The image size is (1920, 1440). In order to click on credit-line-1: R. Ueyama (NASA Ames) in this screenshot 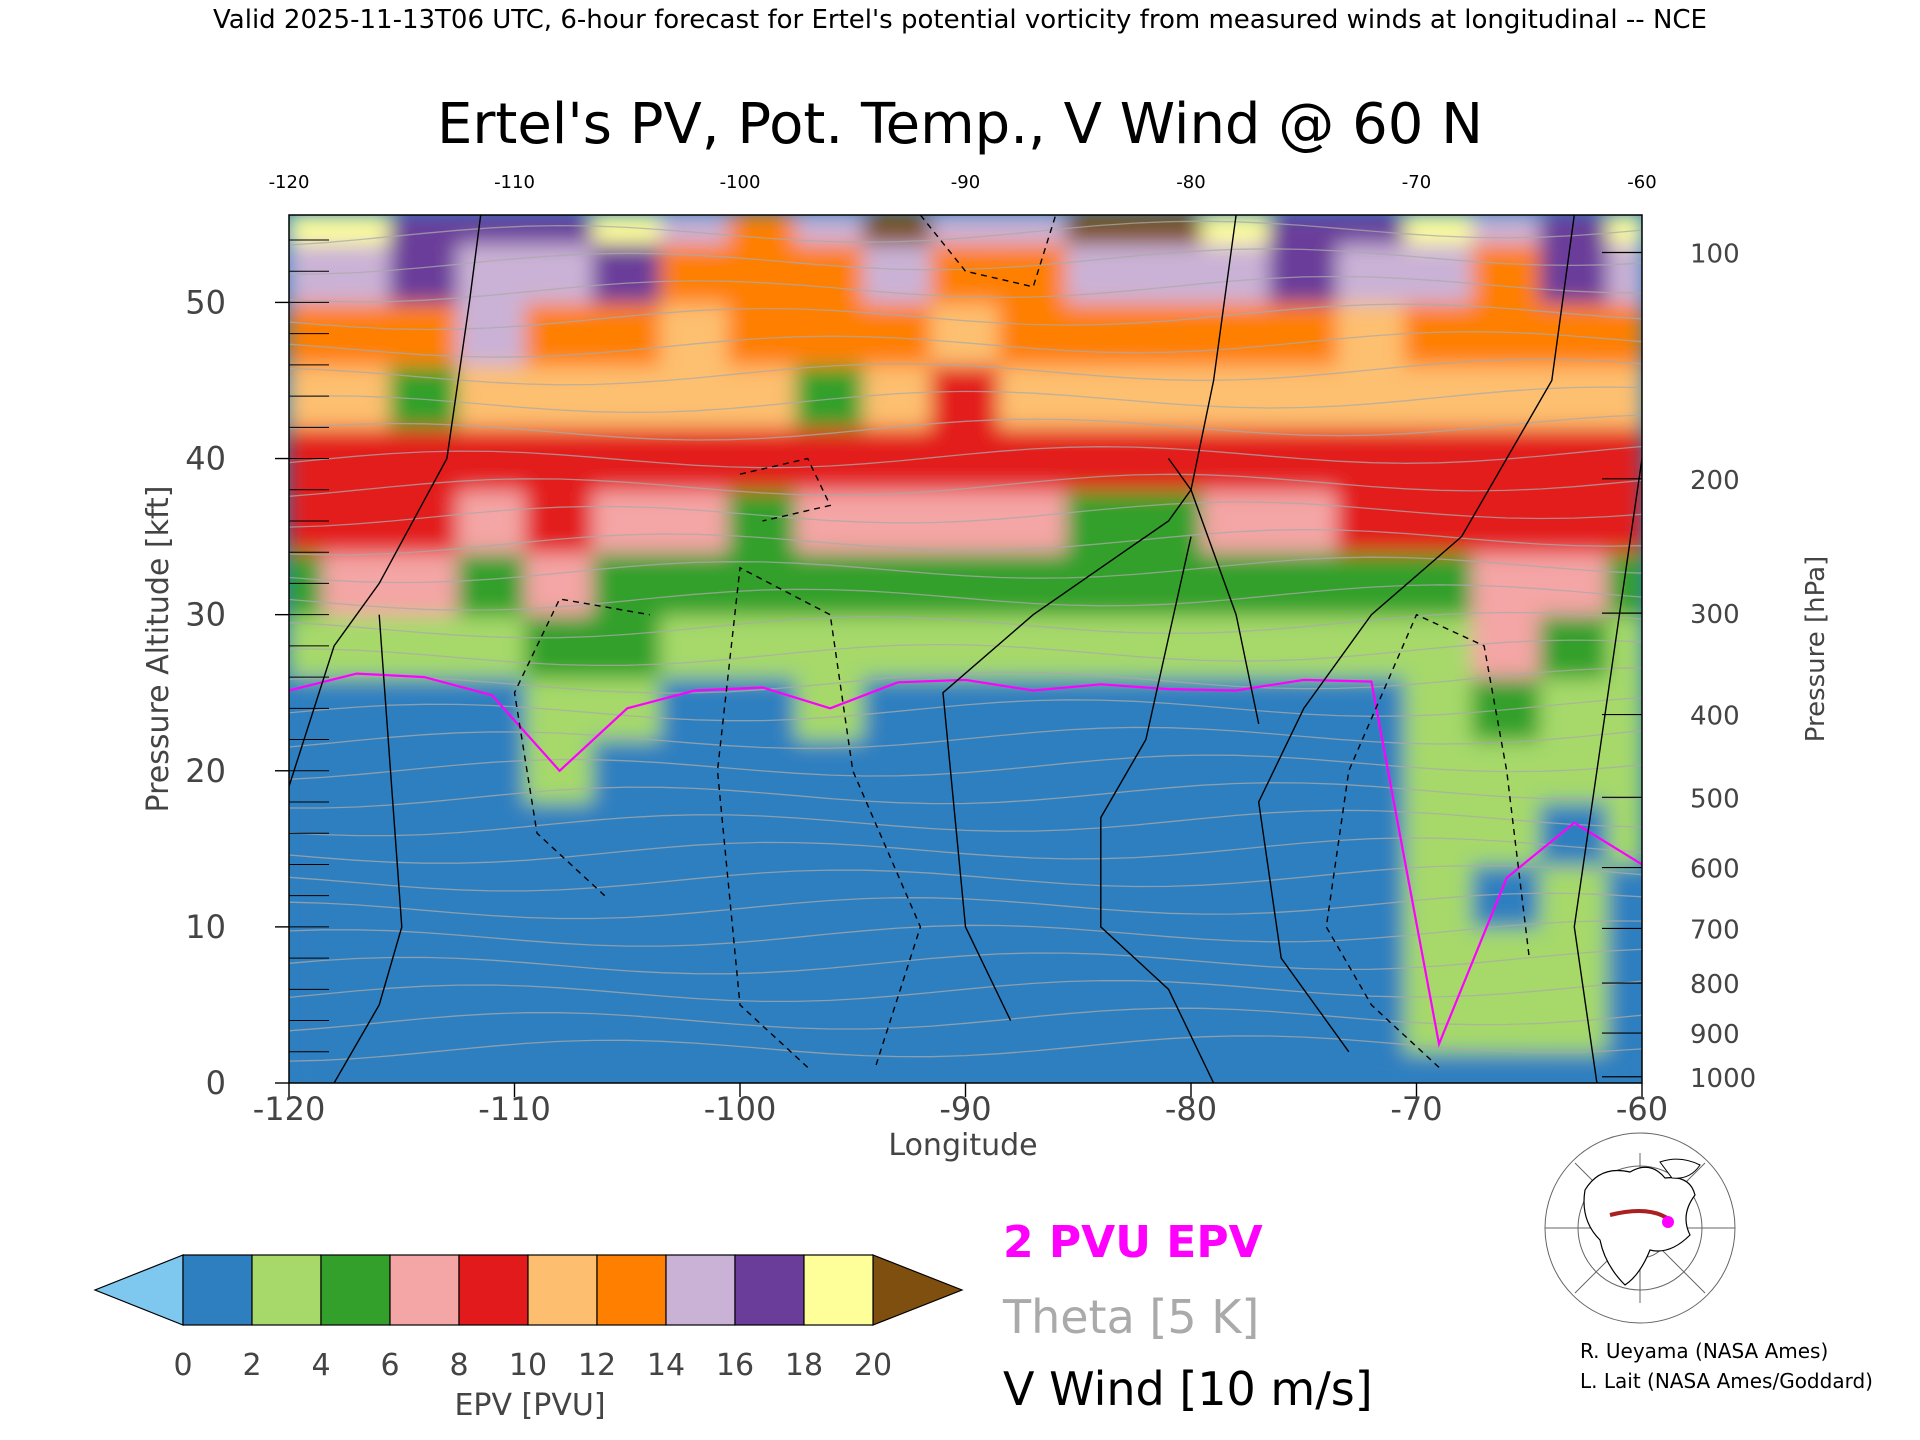, I will do `click(1704, 1351)`.